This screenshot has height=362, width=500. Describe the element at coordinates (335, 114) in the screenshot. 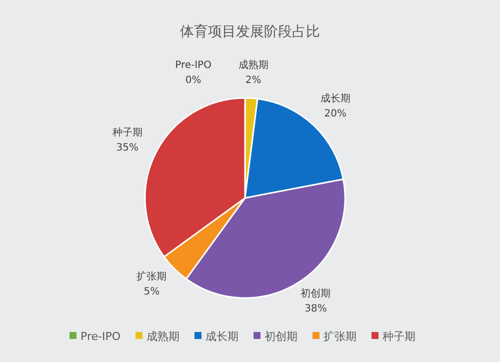

I see `data-label: 20%` at that location.